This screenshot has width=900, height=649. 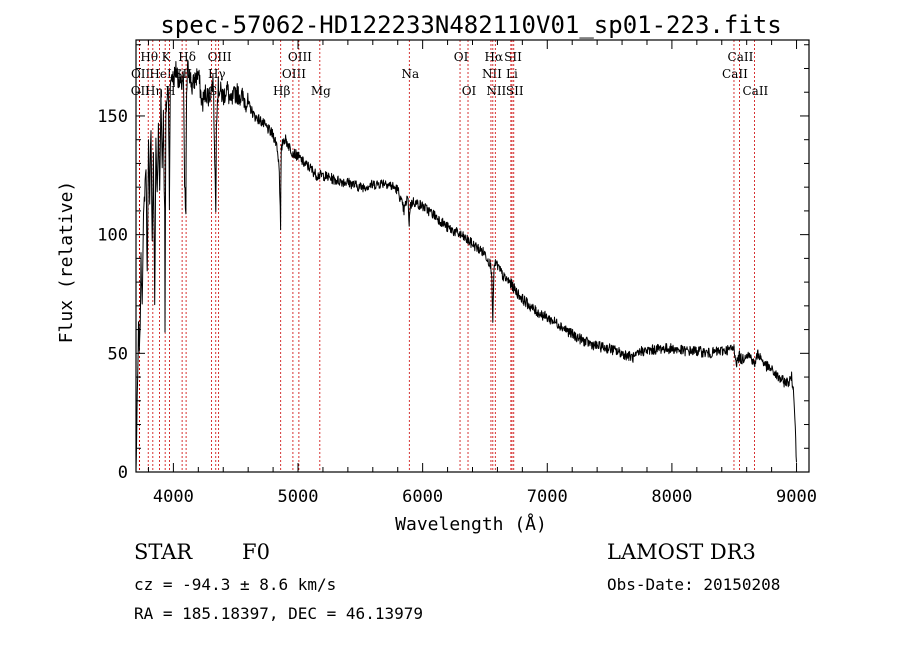 What do you see at coordinates (118, 354) in the screenshot?
I see `y-tick-label: 50` at bounding box center [118, 354].